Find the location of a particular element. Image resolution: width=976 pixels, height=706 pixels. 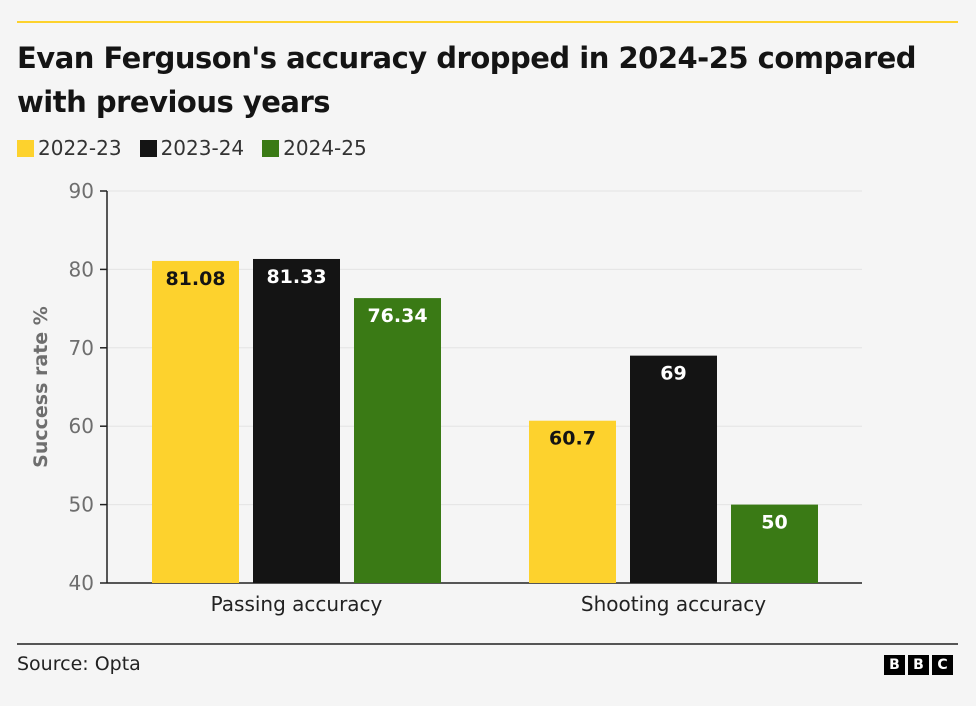

y-tick-label: 50 is located at coordinates (81, 505).